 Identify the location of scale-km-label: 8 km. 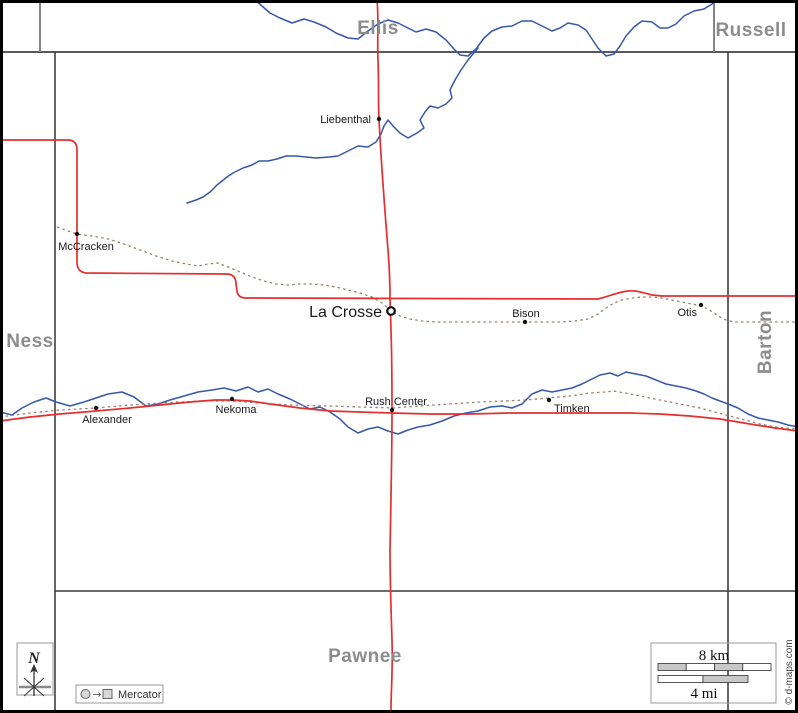
(714, 656).